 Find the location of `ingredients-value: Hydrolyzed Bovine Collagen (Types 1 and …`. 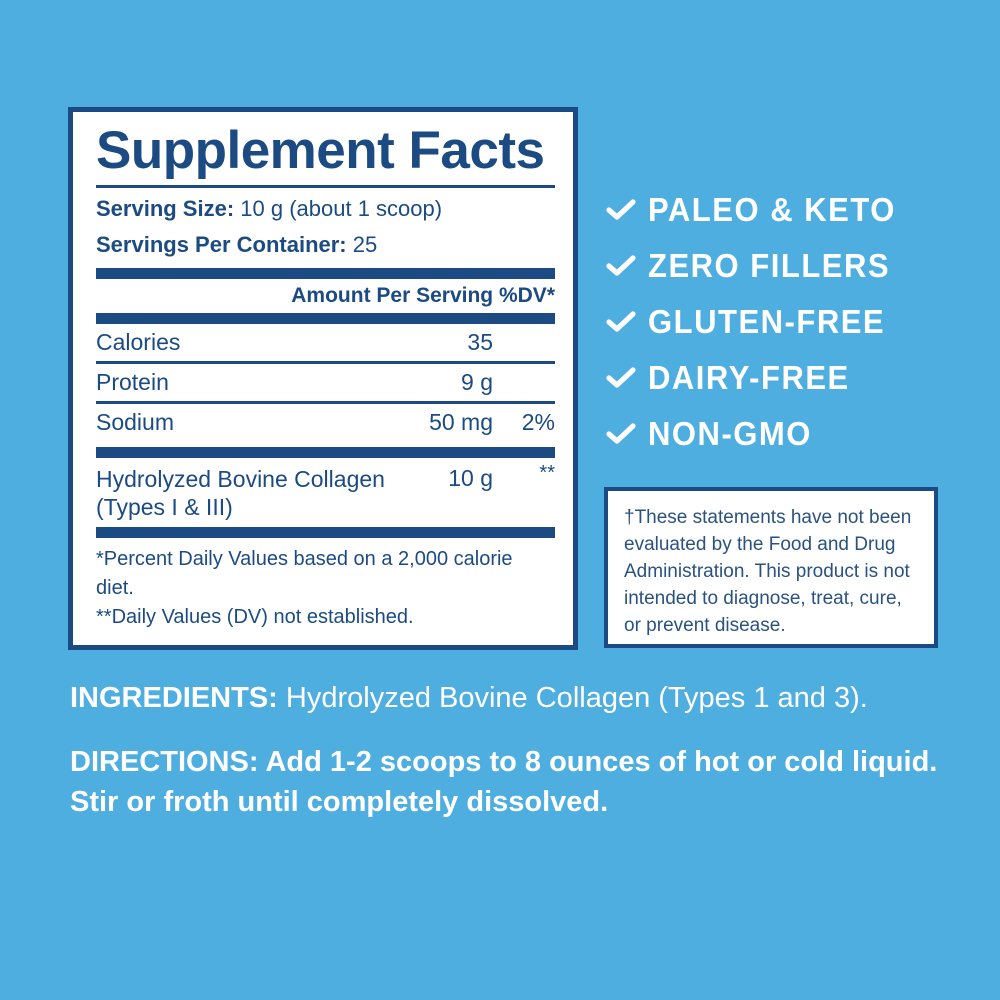

ingredients-value: Hydrolyzed Bovine Collagen (Types 1 and … is located at coordinates (572, 698).